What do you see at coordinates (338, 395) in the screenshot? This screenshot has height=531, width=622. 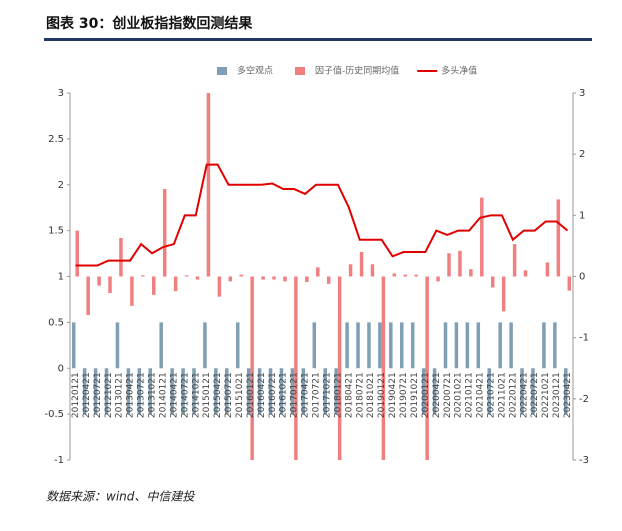 I see `x-tick-label: 20180121` at bounding box center [338, 395].